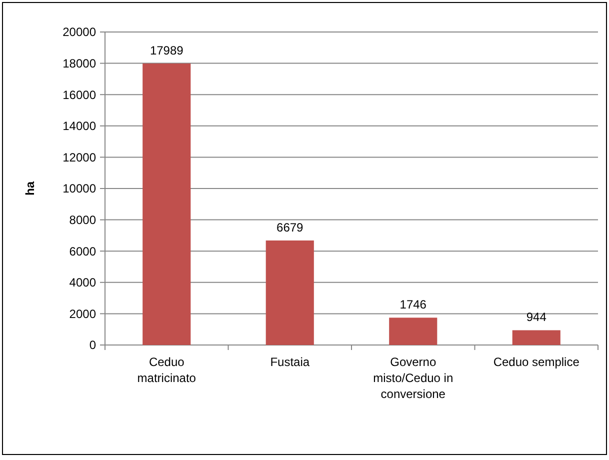 Image resolution: width=609 pixels, height=460 pixels. What do you see at coordinates (413, 305) in the screenshot?
I see `data-label: 1746` at bounding box center [413, 305].